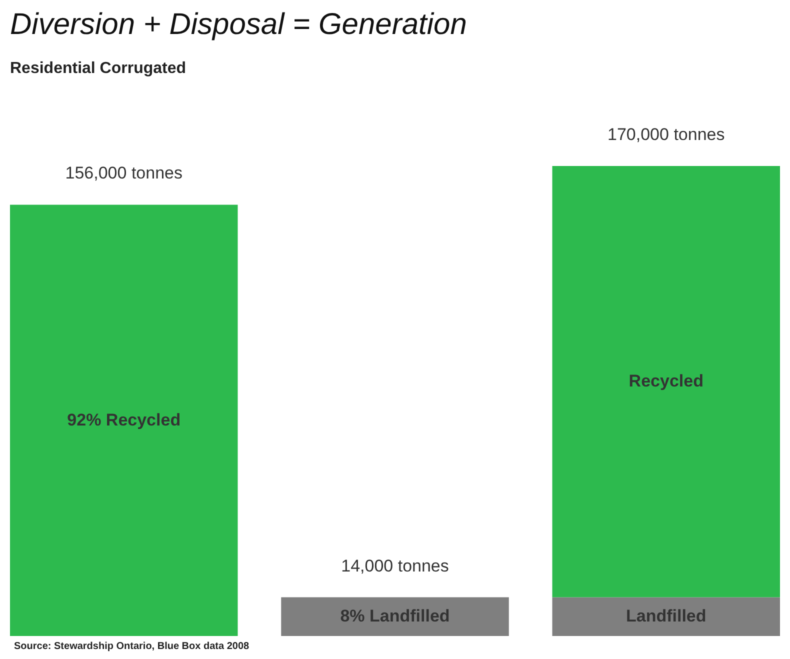 Image resolution: width=790 pixels, height=659 pixels. Describe the element at coordinates (666, 134) in the screenshot. I see `total-label: 170,000 tonnes` at that location.